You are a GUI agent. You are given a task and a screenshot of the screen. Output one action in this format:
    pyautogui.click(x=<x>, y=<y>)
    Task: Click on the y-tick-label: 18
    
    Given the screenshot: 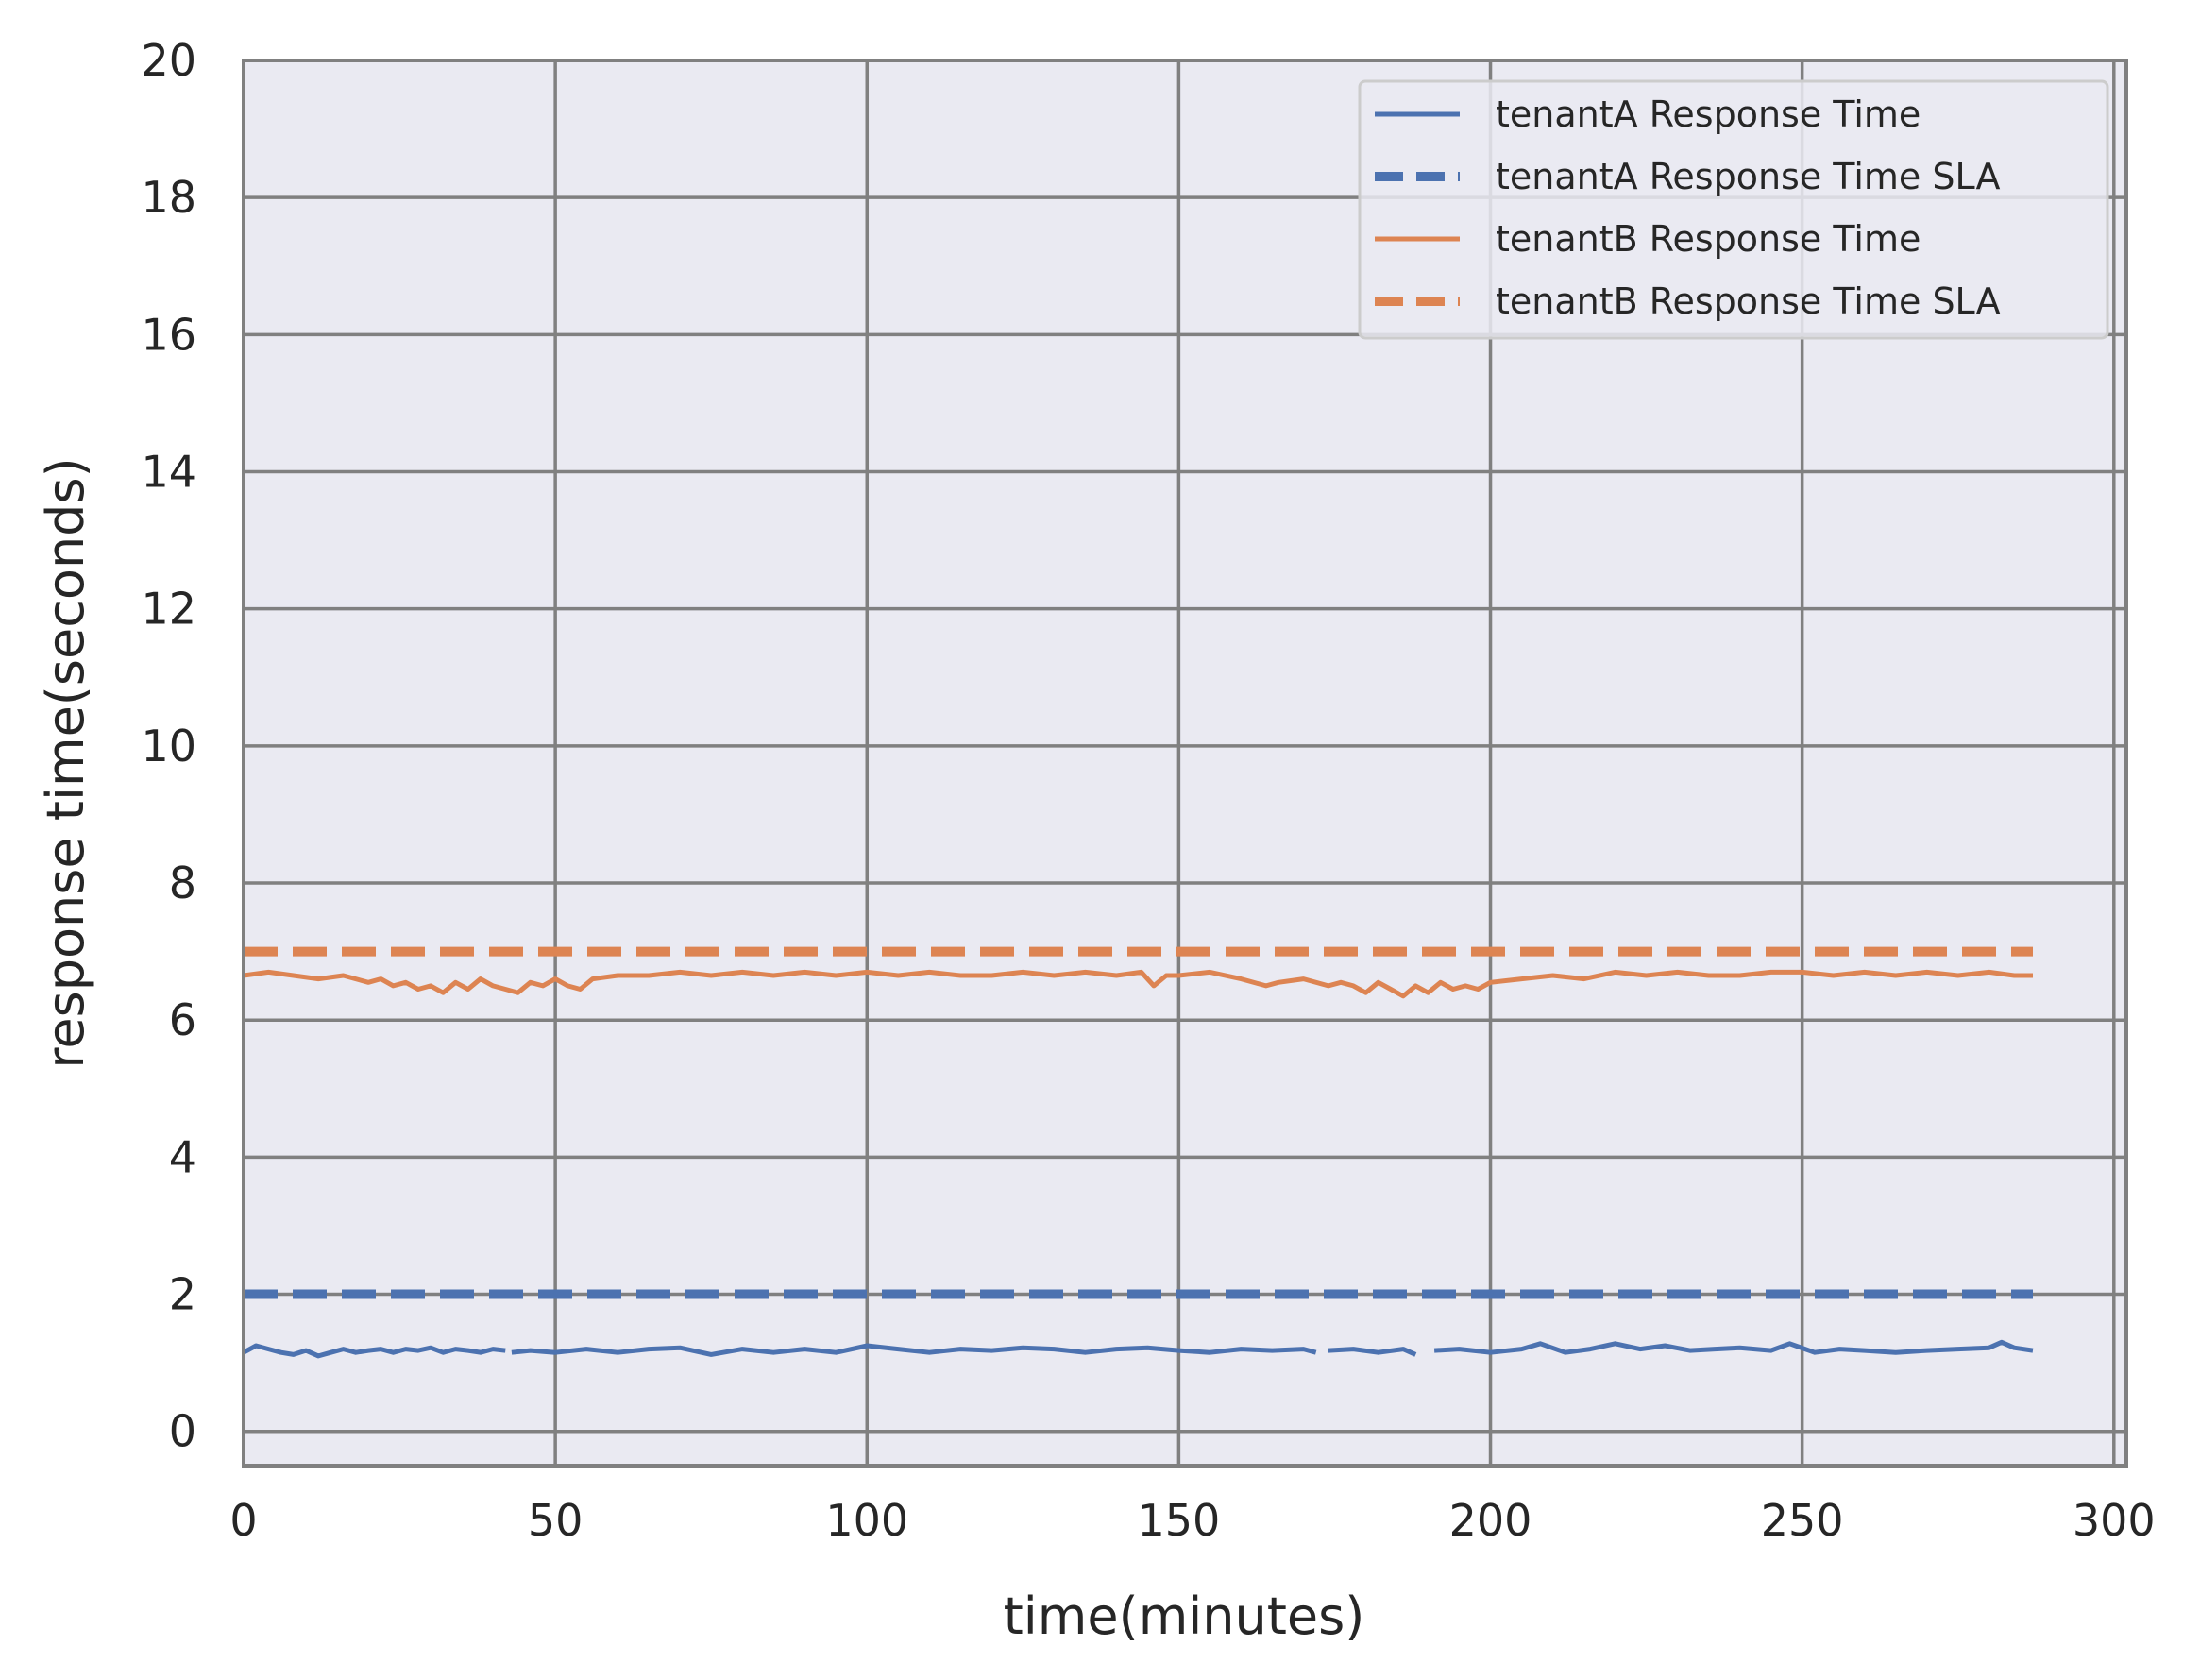 What is the action you would take?
    pyautogui.click(x=168, y=197)
    